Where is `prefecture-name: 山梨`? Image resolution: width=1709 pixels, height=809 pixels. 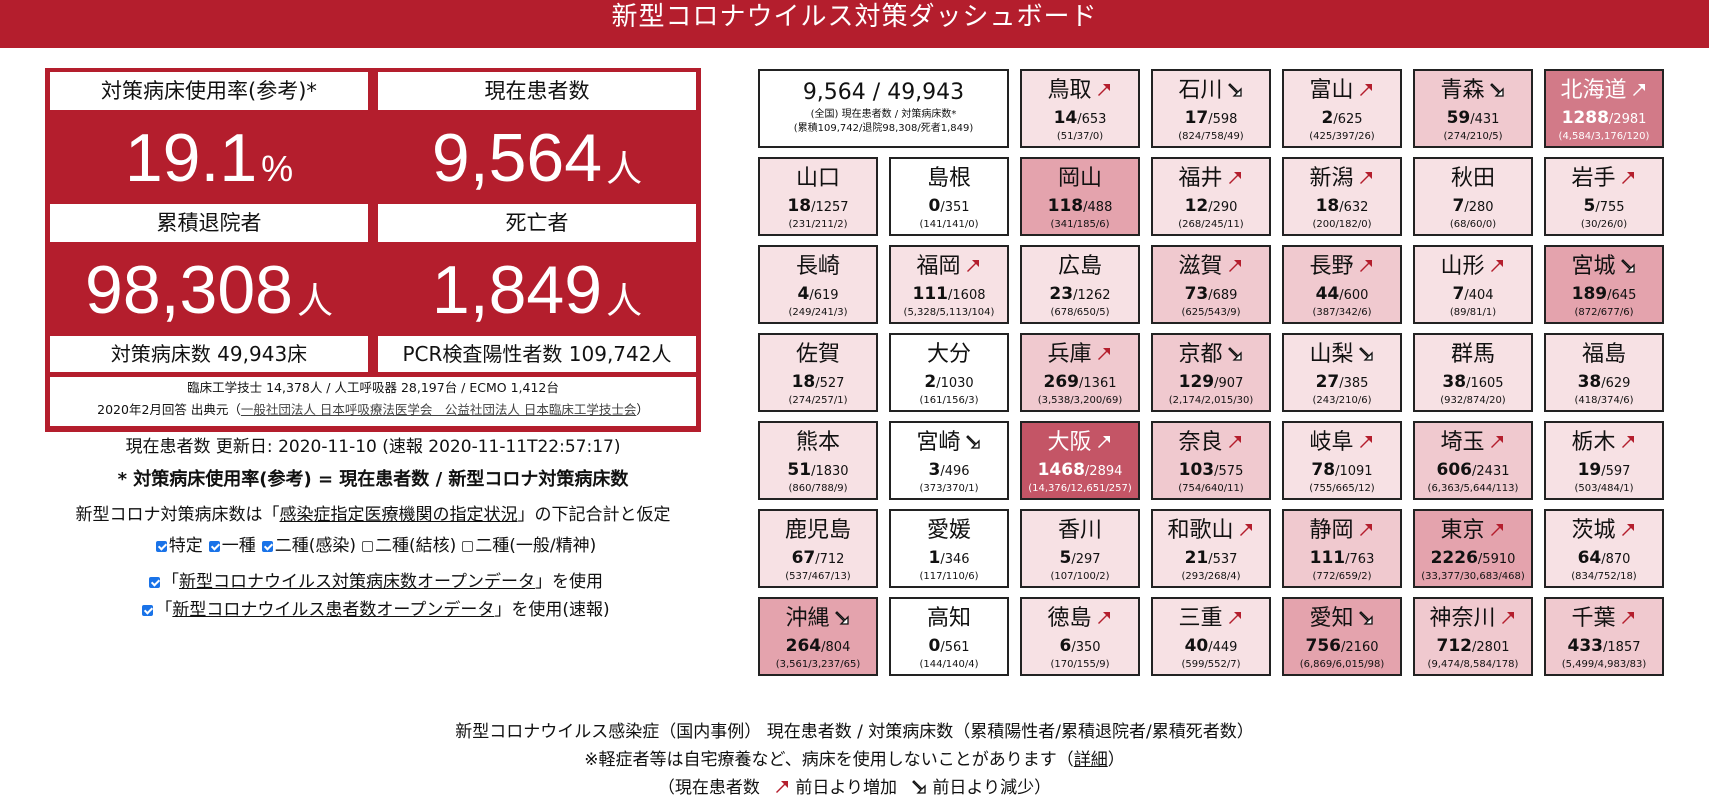 prefecture-name: 山梨 is located at coordinates (1342, 355).